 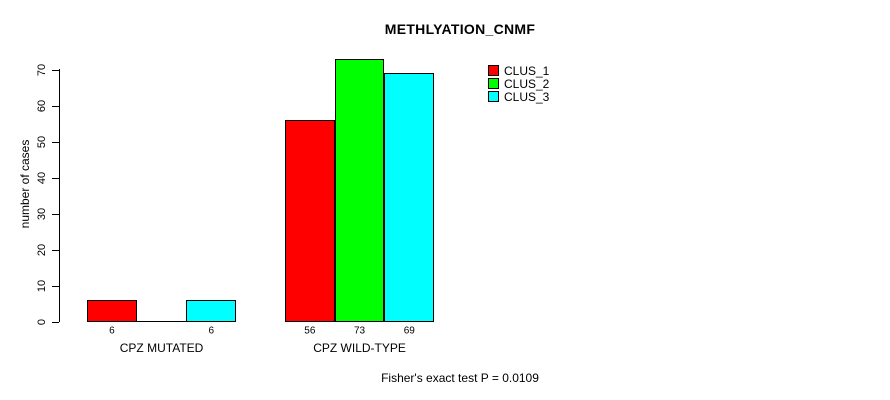 I want to click on y-axis-tick-label: 10, so click(x=42, y=286).